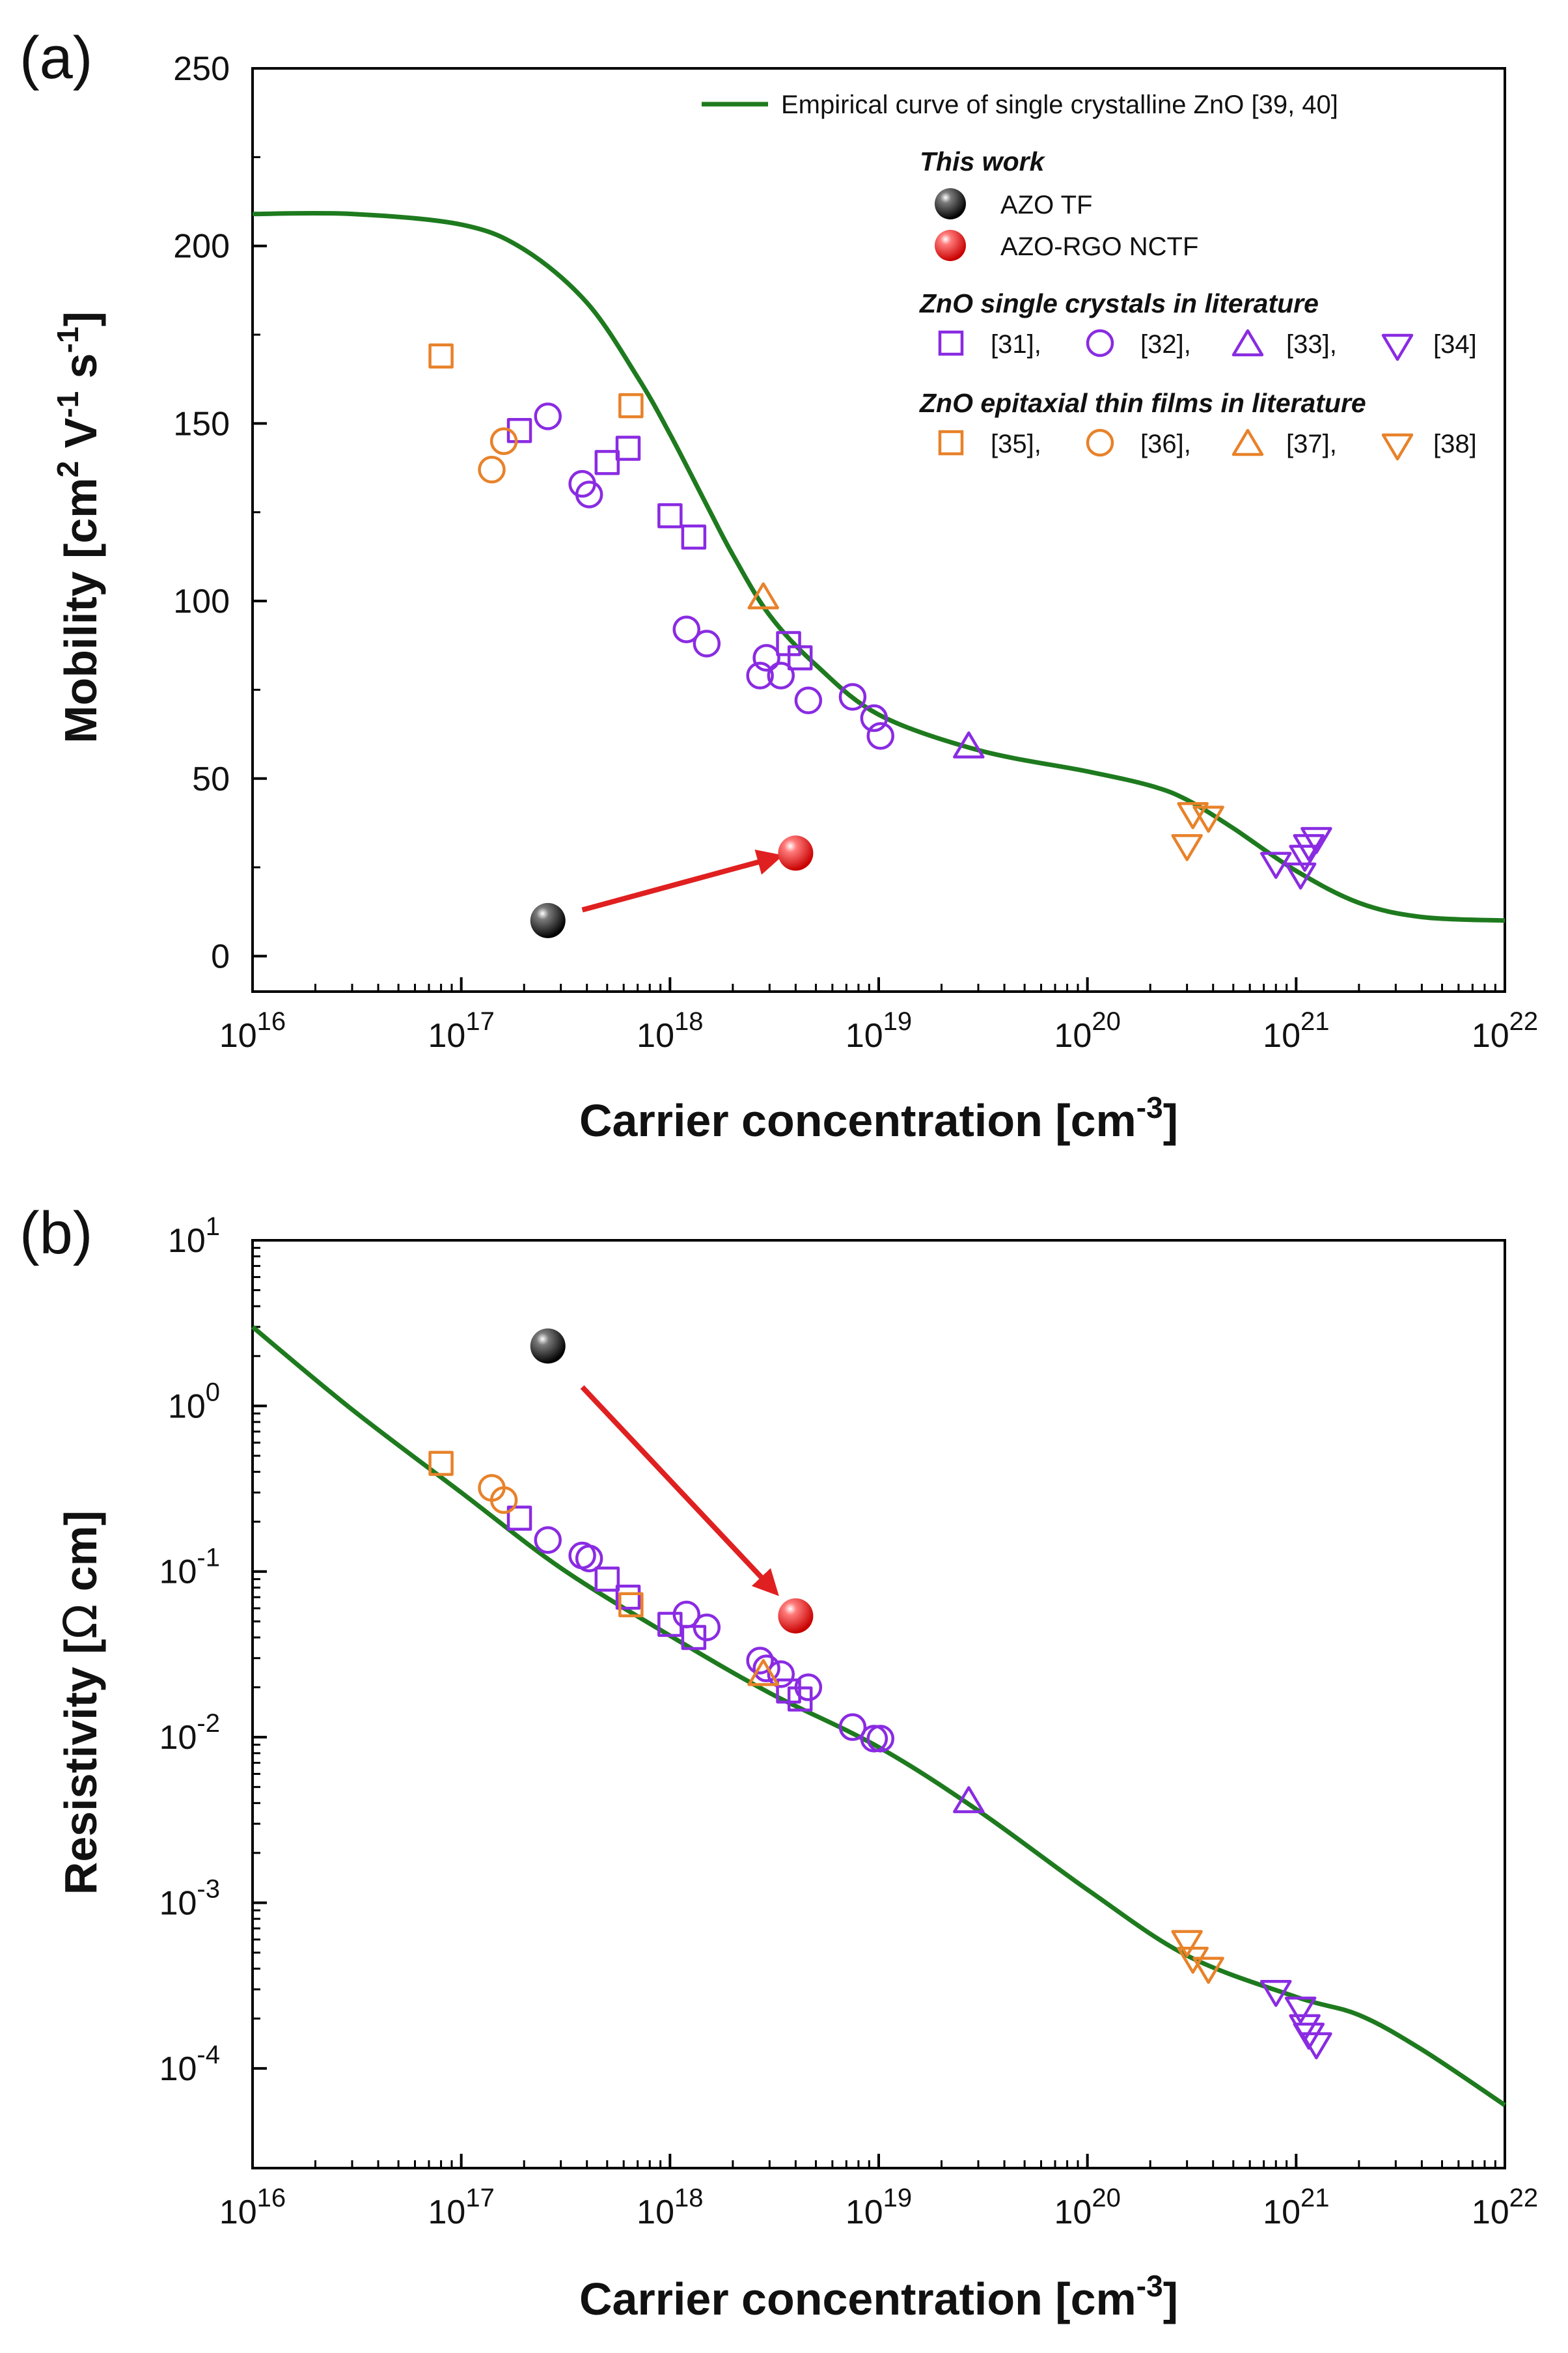 The height and width of the screenshot is (2353, 1568). I want to click on legend-label-34: [34], so click(1455, 344).